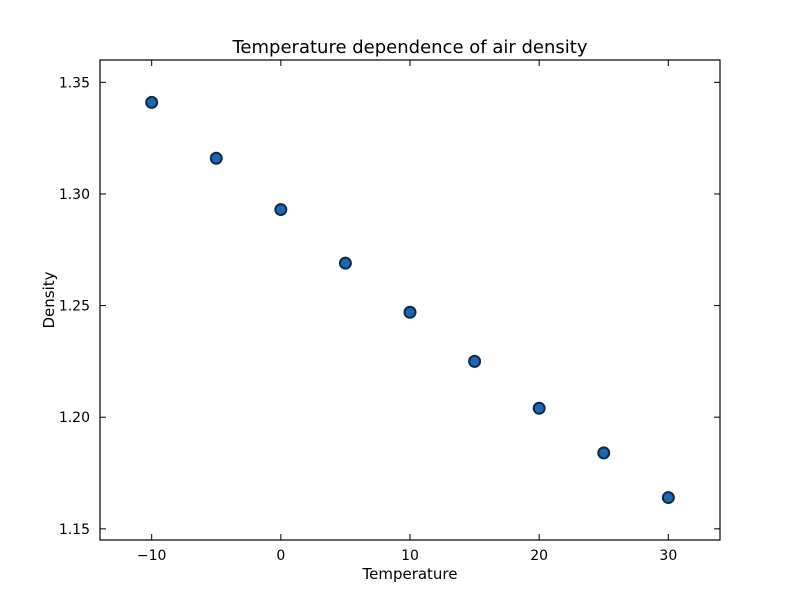 This screenshot has width=800, height=600. I want to click on x-tick-label: −10, so click(152, 556).